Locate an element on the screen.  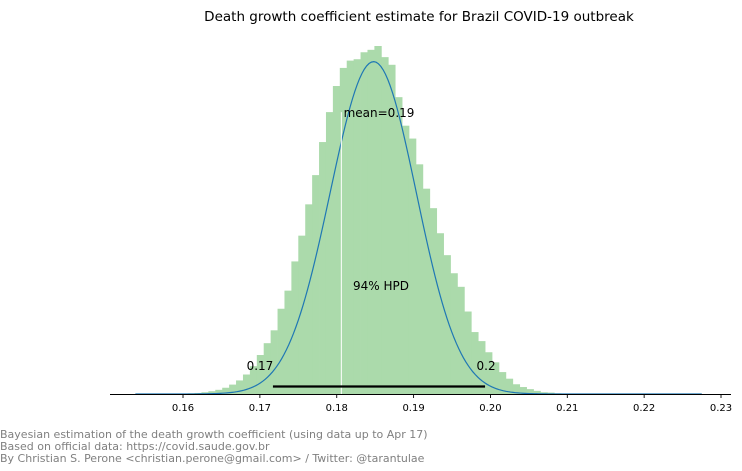
x-tick-label: 0.16 is located at coordinates (183, 408).